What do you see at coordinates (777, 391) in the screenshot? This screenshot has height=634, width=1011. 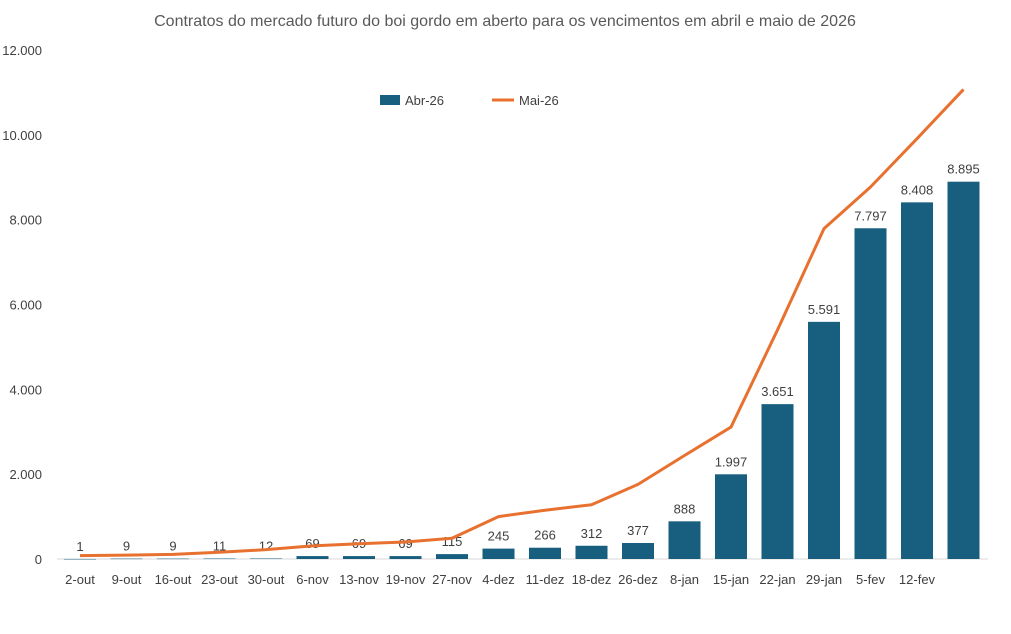 I see `bar-data-label: 3.651` at bounding box center [777, 391].